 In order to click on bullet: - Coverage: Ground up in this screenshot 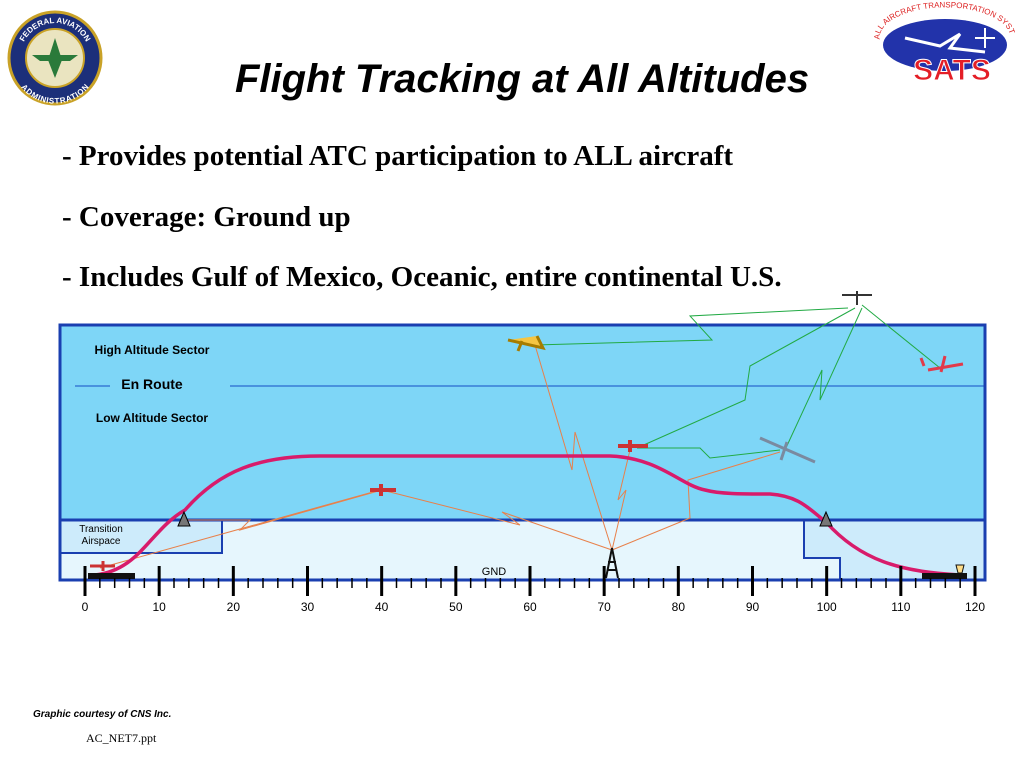, I will do `click(206, 217)`.